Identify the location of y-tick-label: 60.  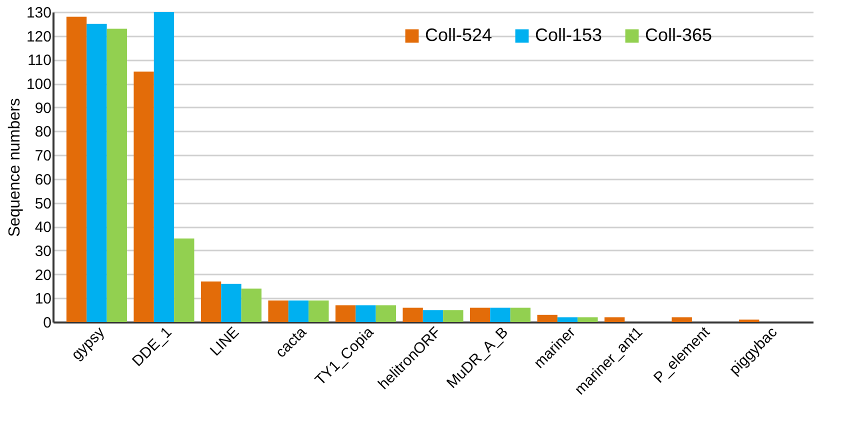
(43, 179).